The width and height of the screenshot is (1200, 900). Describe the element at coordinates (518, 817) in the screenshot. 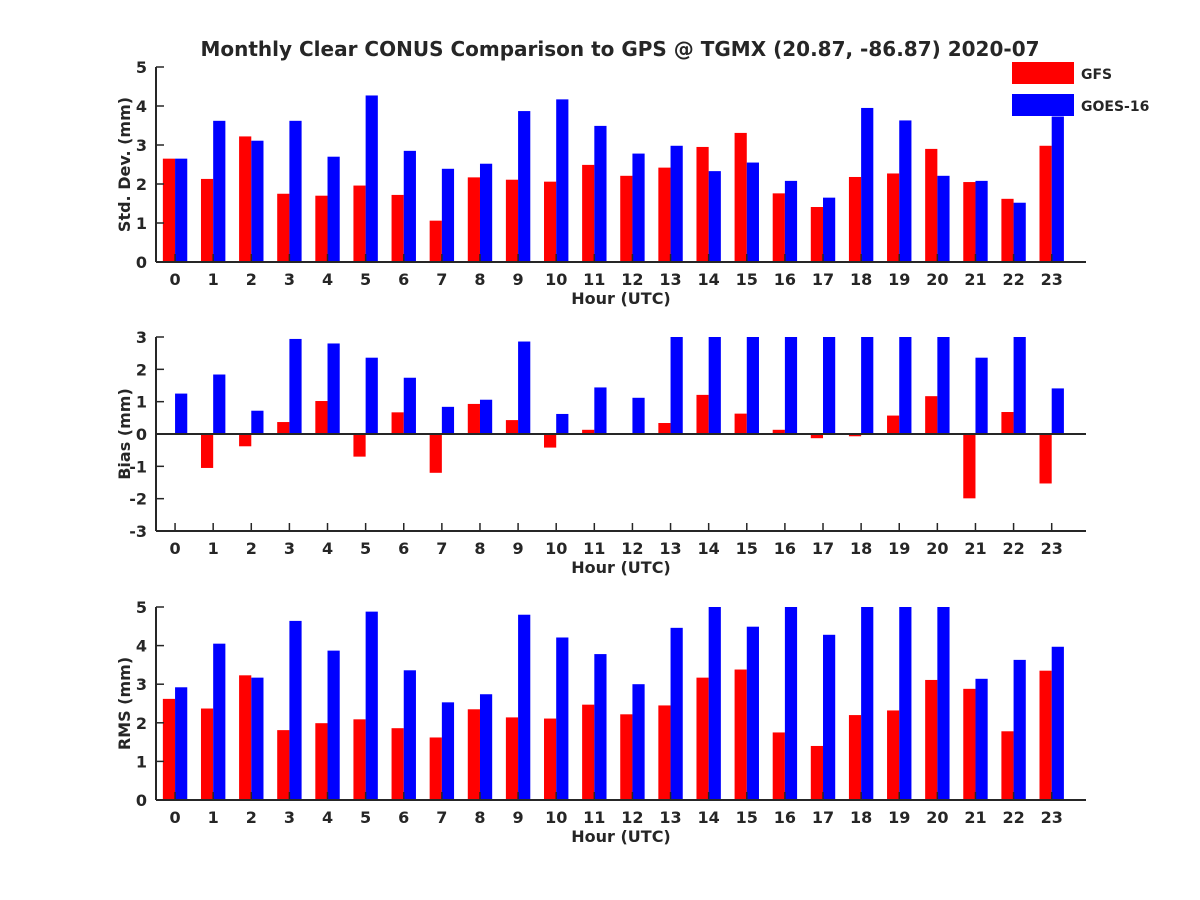

I see `rms-x-tick-label-9: 9` at that location.